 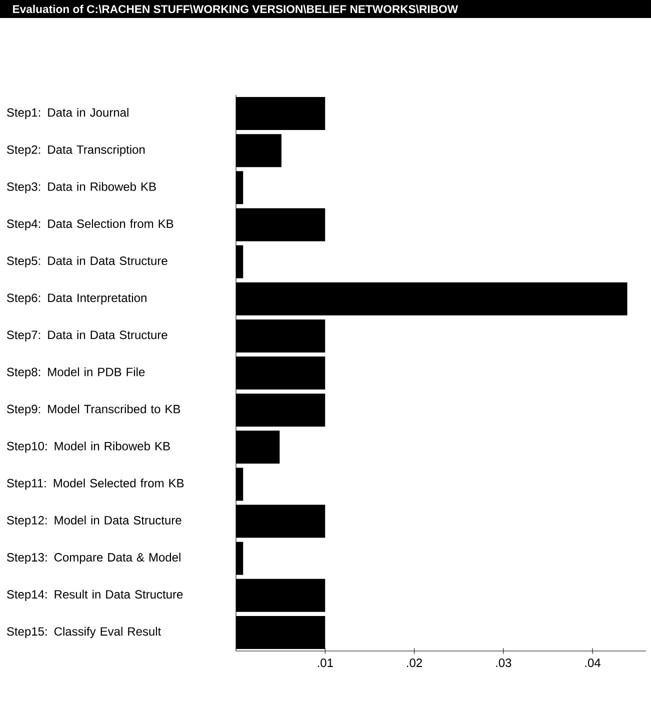 What do you see at coordinates (87, 262) in the screenshot?
I see `y-tick-label: Step5: Data in Data Structure` at bounding box center [87, 262].